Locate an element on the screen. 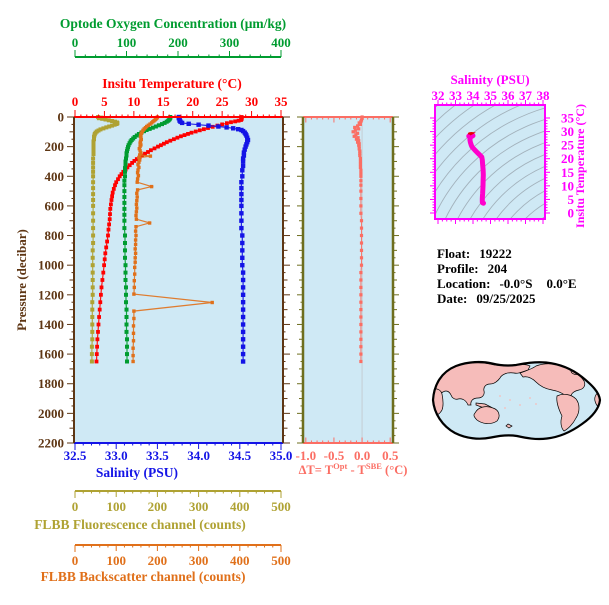  oxygen-curve-markers is located at coordinates (147, 239).